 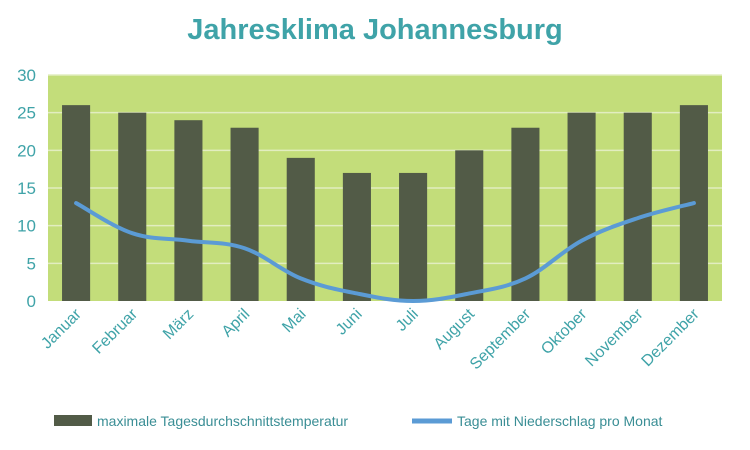 What do you see at coordinates (294, 321) in the screenshot?
I see `x-tick-label: Mai` at bounding box center [294, 321].